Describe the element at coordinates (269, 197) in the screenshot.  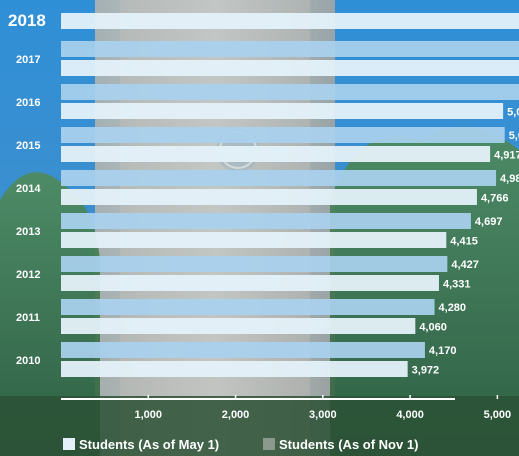
I see `bar-may-2014` at that location.